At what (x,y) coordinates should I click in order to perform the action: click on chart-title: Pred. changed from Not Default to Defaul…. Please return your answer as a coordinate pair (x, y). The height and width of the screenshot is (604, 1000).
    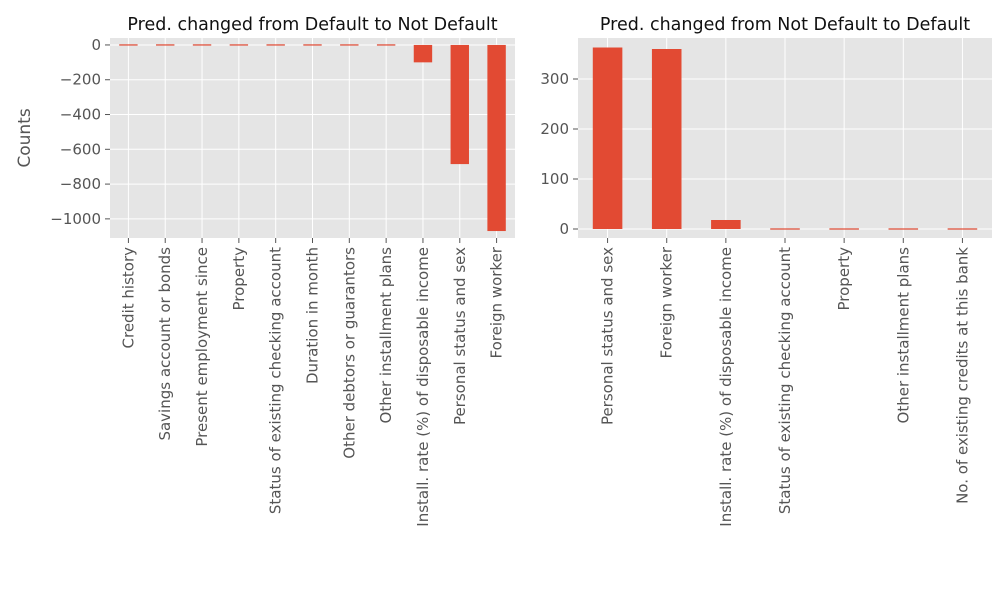
    Looking at the image, I should click on (785, 25).